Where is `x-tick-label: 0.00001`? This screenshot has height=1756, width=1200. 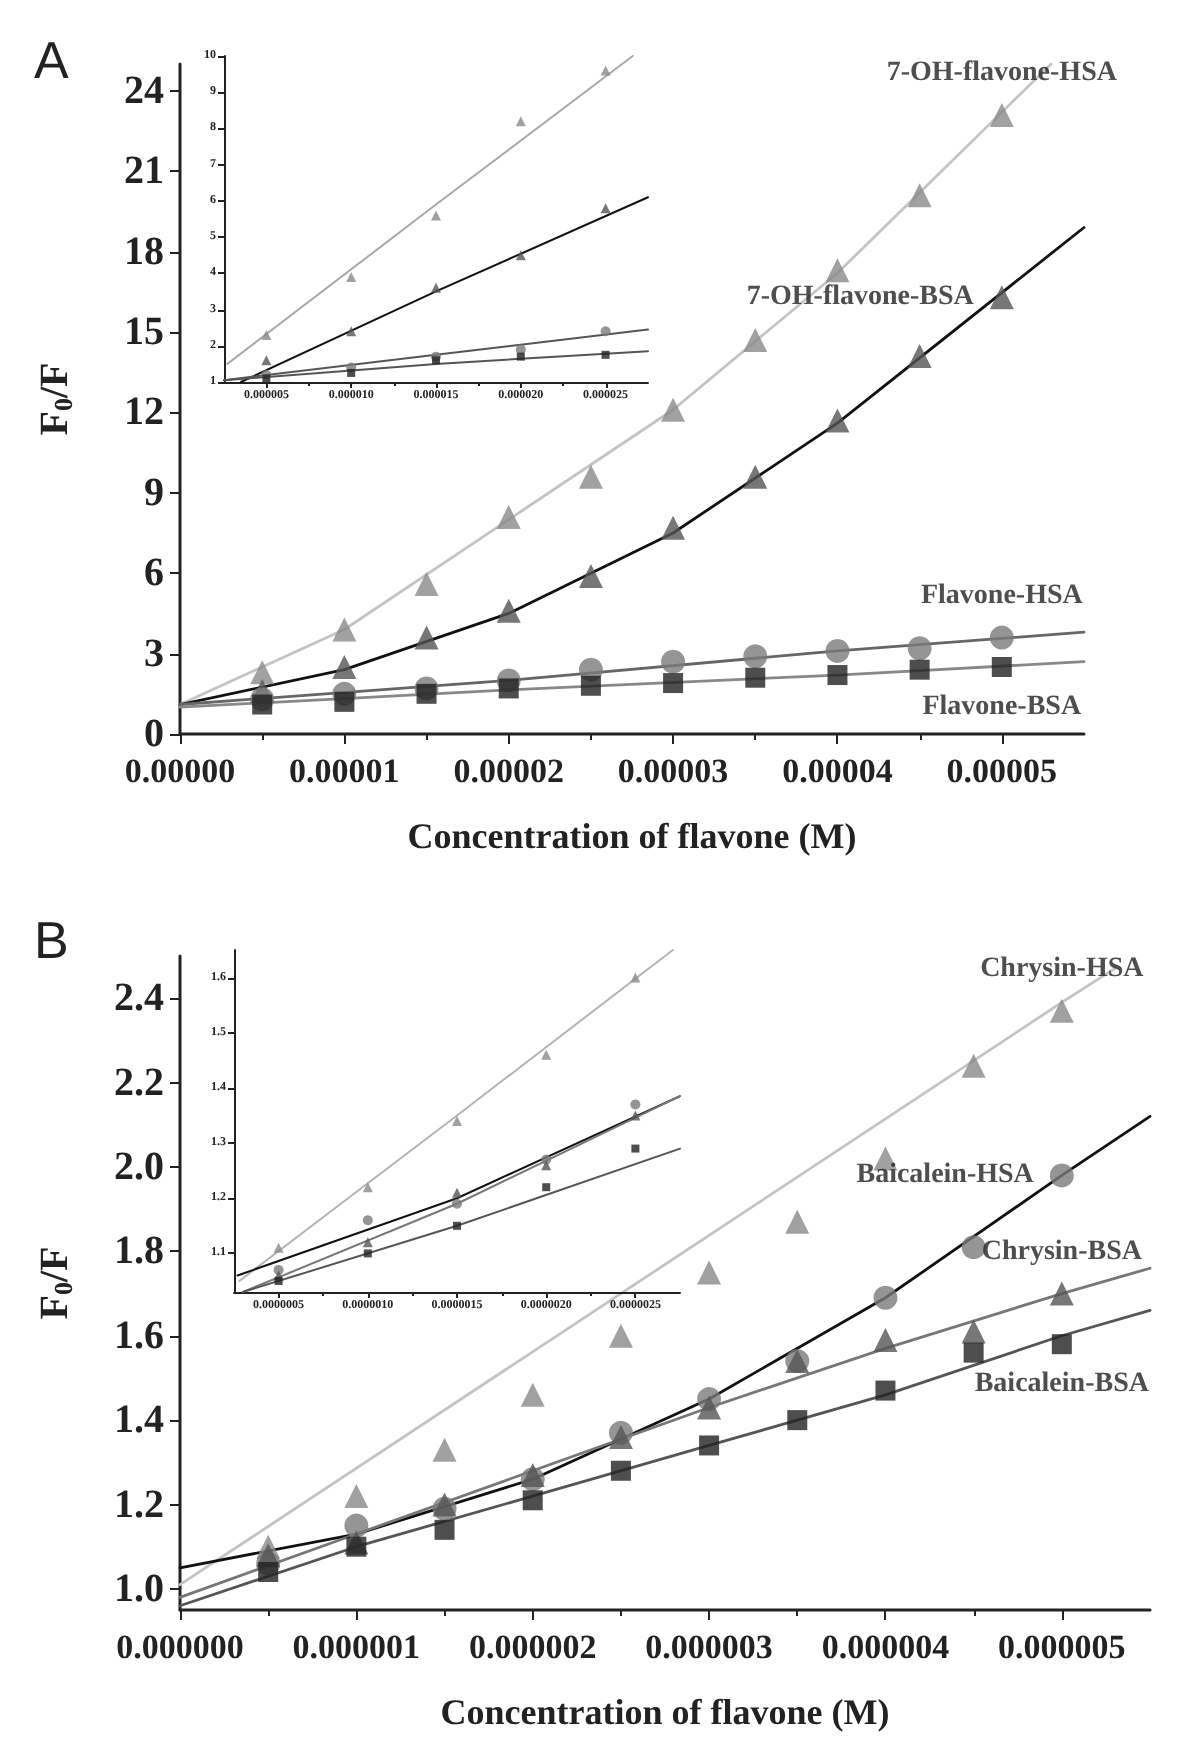
x-tick-label: 0.00001 is located at coordinates (344, 771).